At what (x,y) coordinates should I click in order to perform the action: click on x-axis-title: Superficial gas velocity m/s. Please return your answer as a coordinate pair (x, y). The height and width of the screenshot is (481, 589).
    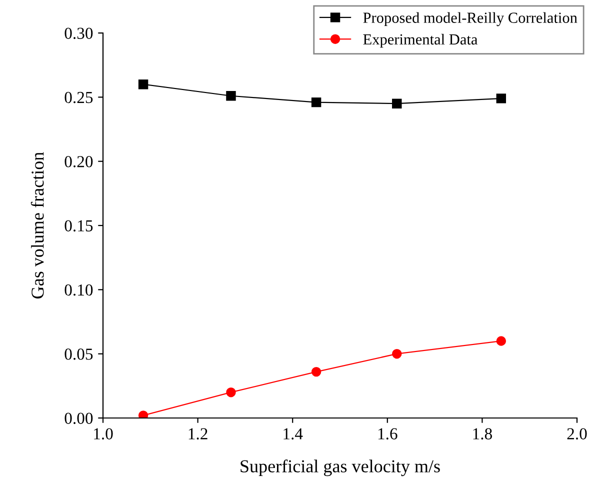
    Looking at the image, I should click on (340, 468).